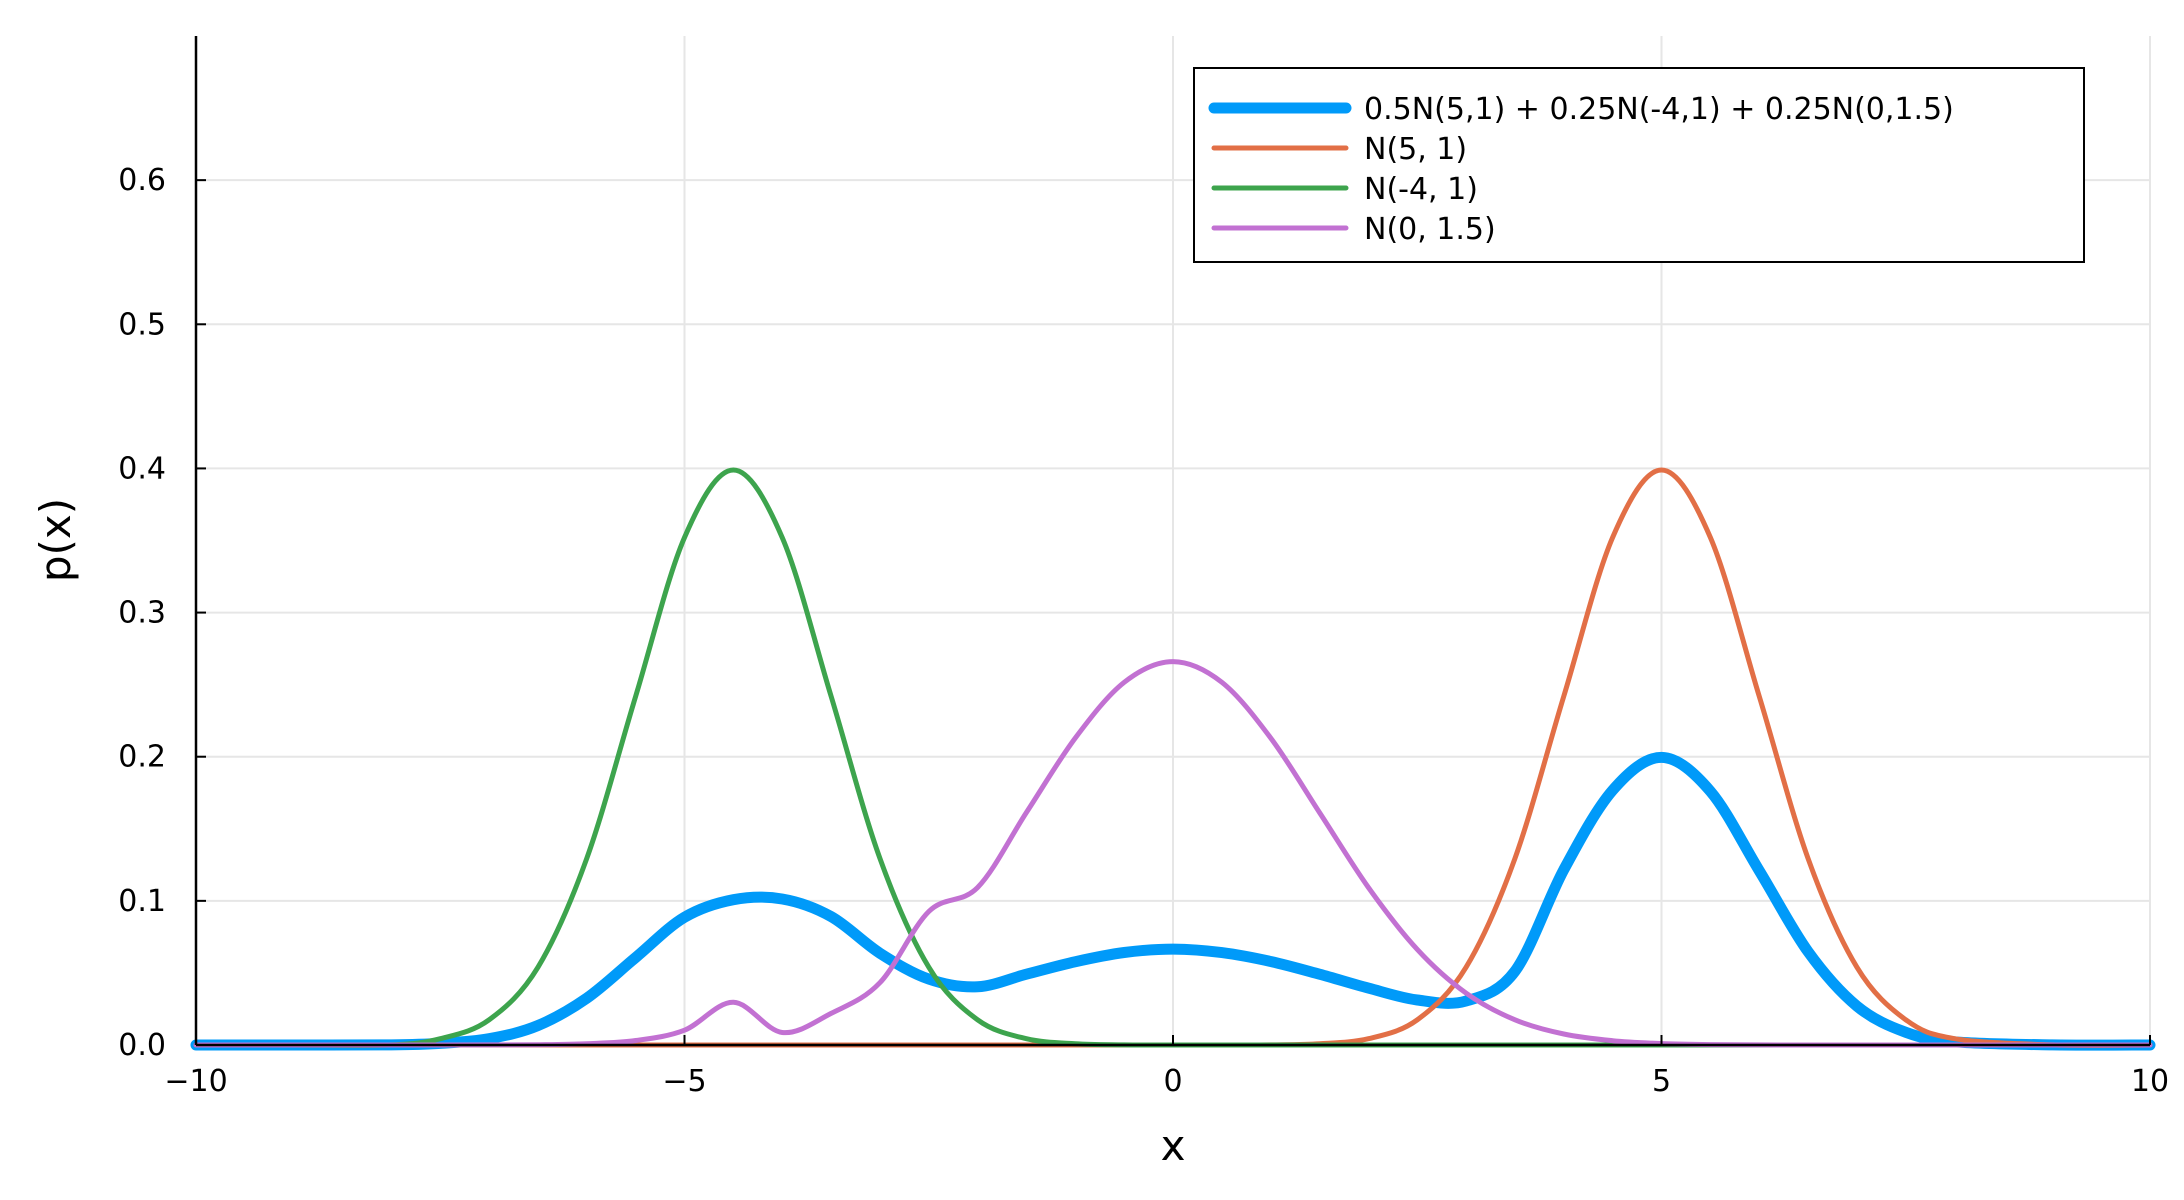 Image resolution: width=2184 pixels, height=1200 pixels. What do you see at coordinates (142, 901) in the screenshot?
I see `y-tick-label: 0.1` at bounding box center [142, 901].